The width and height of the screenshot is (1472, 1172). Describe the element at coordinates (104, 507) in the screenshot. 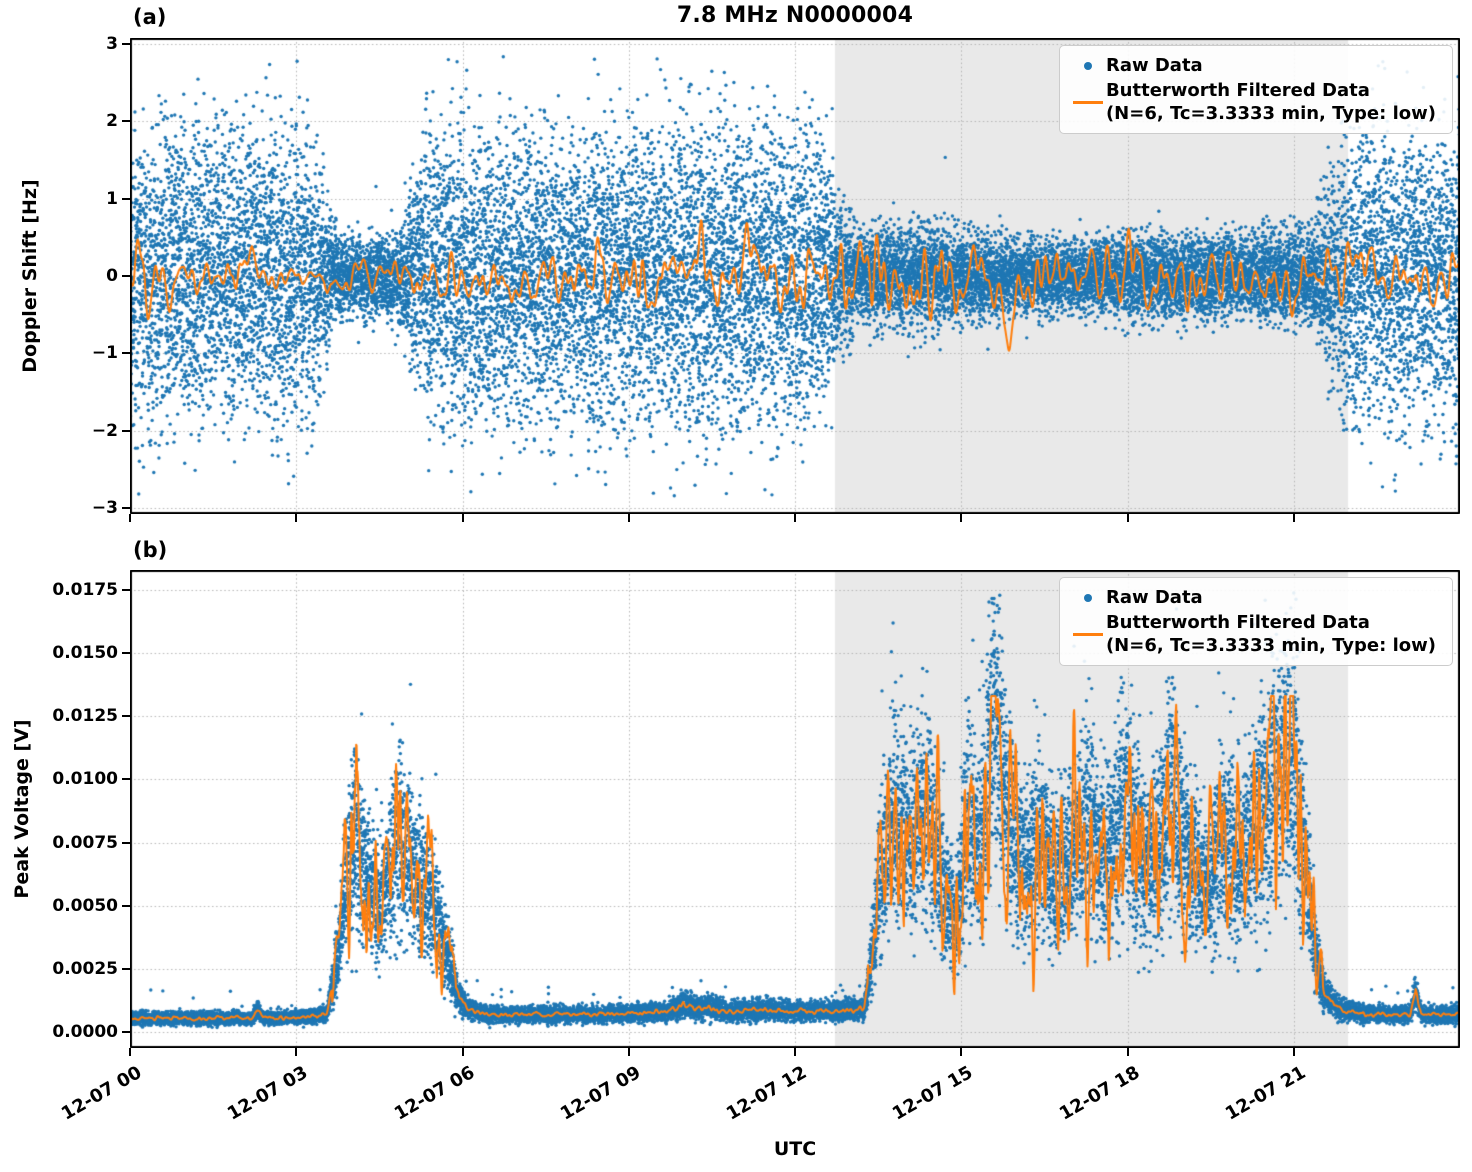

I see `y-tick-label: −3` at that location.